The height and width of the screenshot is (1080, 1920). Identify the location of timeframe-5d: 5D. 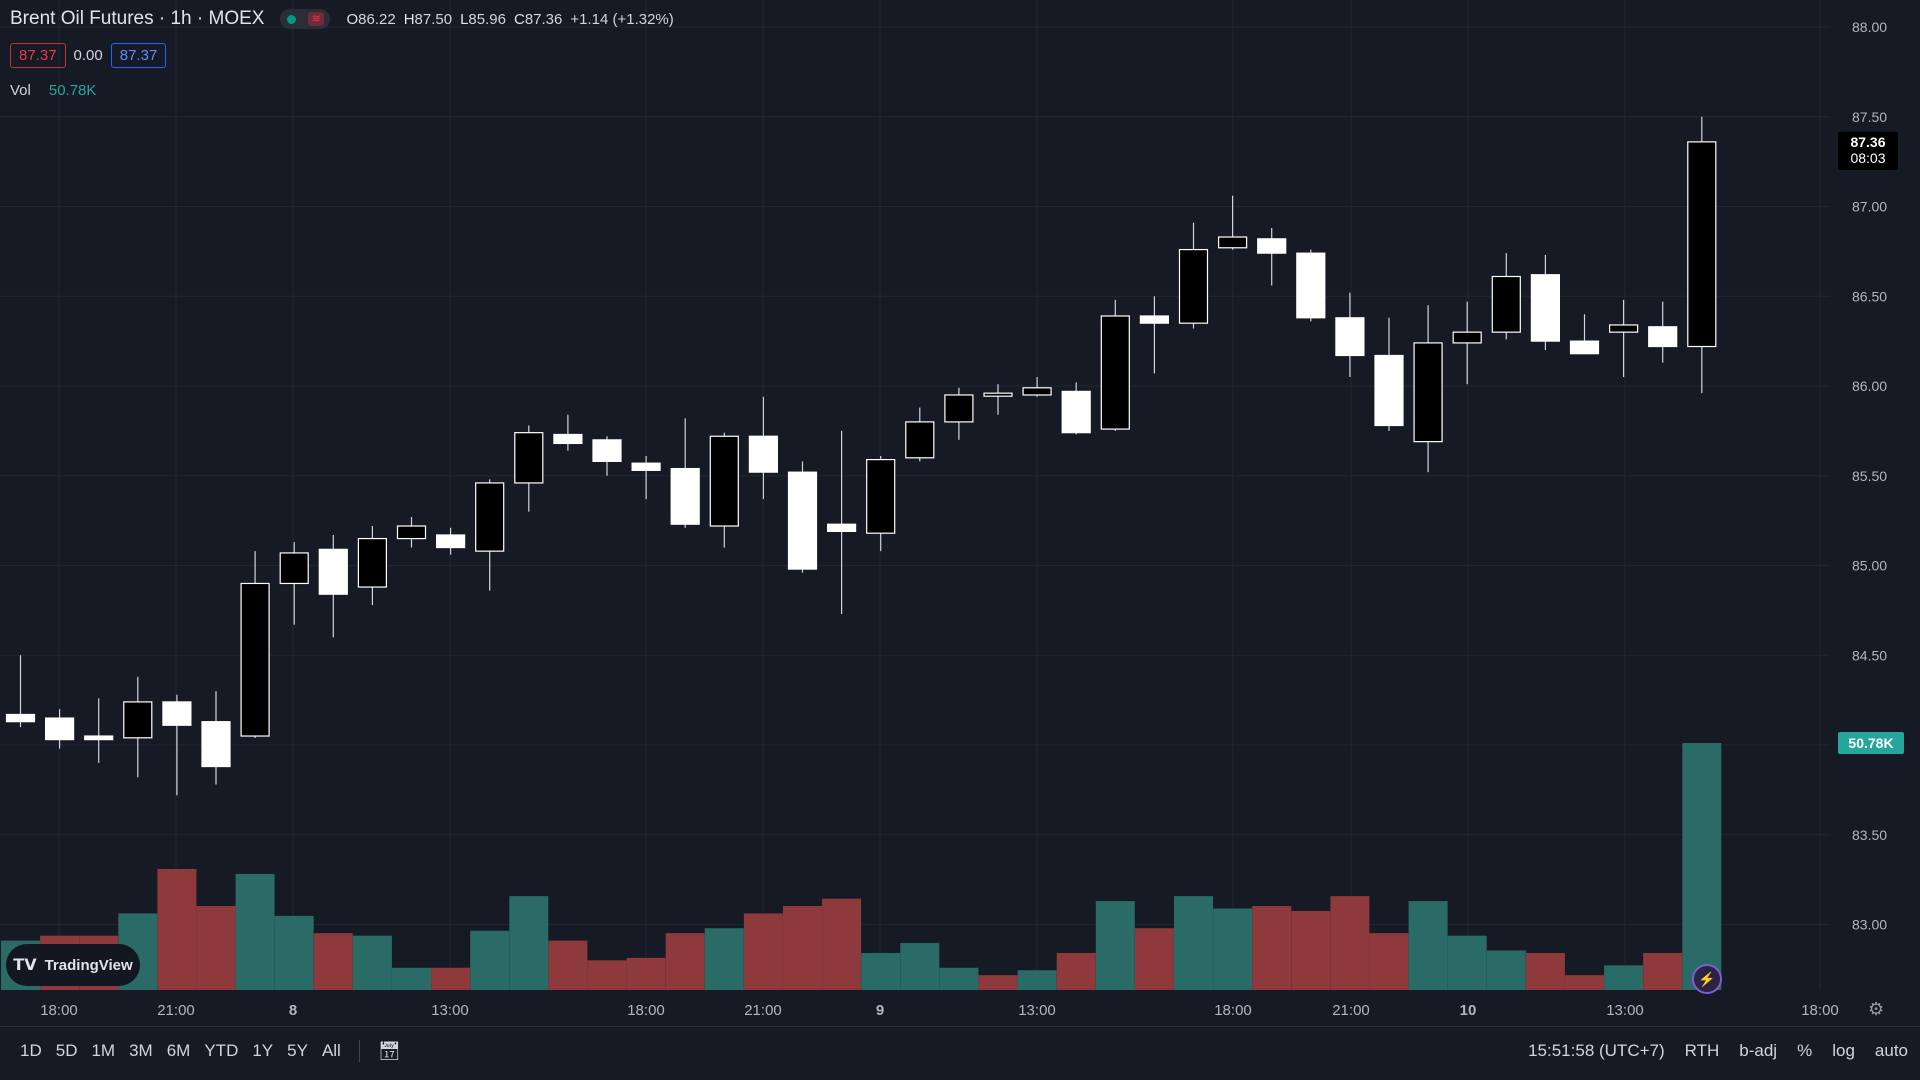
(66, 1050).